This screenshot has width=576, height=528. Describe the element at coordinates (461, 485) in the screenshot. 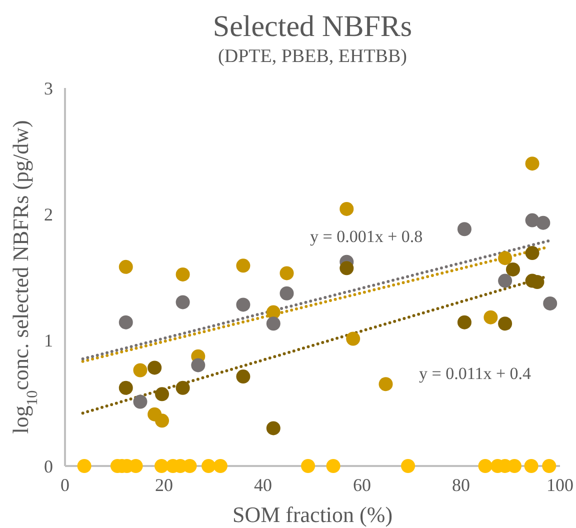

I see `x-tick-label: 80` at that location.